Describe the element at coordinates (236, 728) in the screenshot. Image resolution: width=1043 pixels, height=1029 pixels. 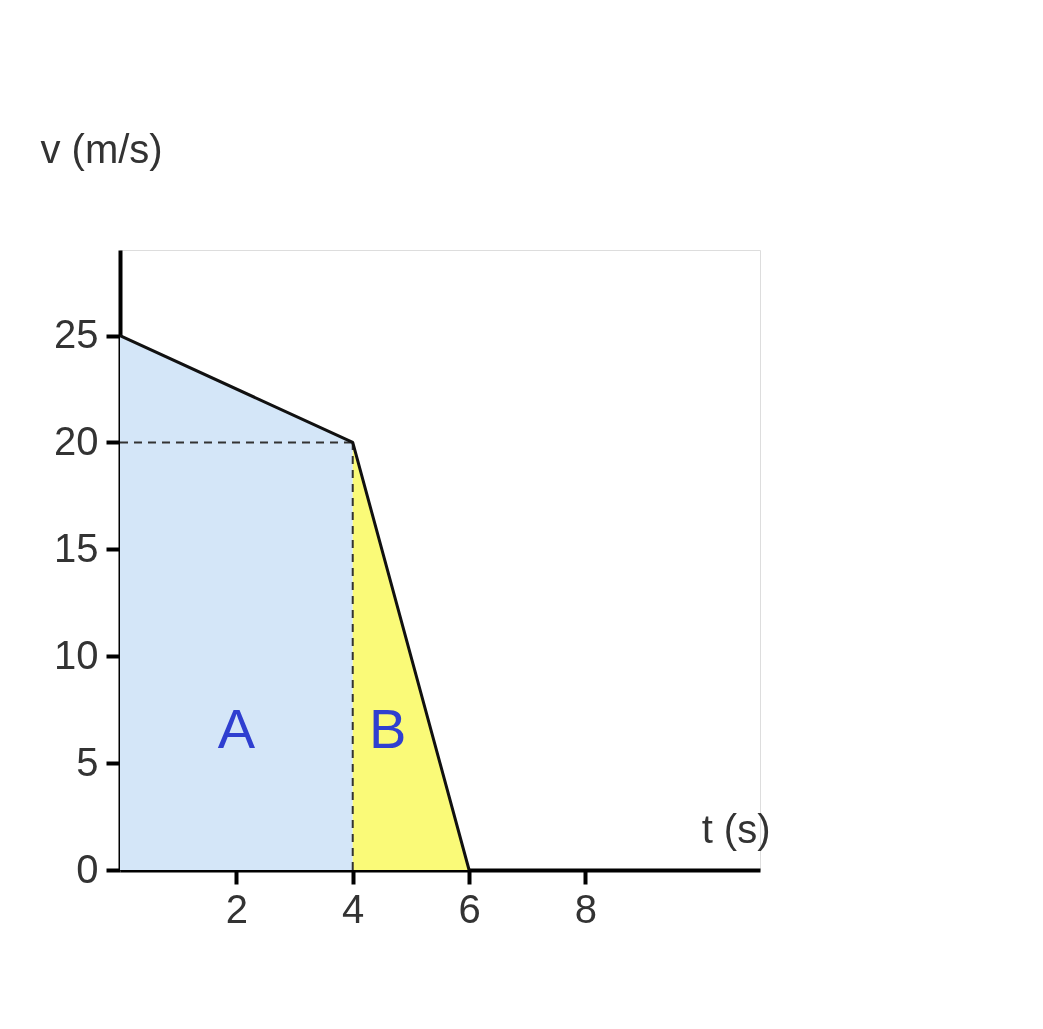
I see `annotation: A` at that location.